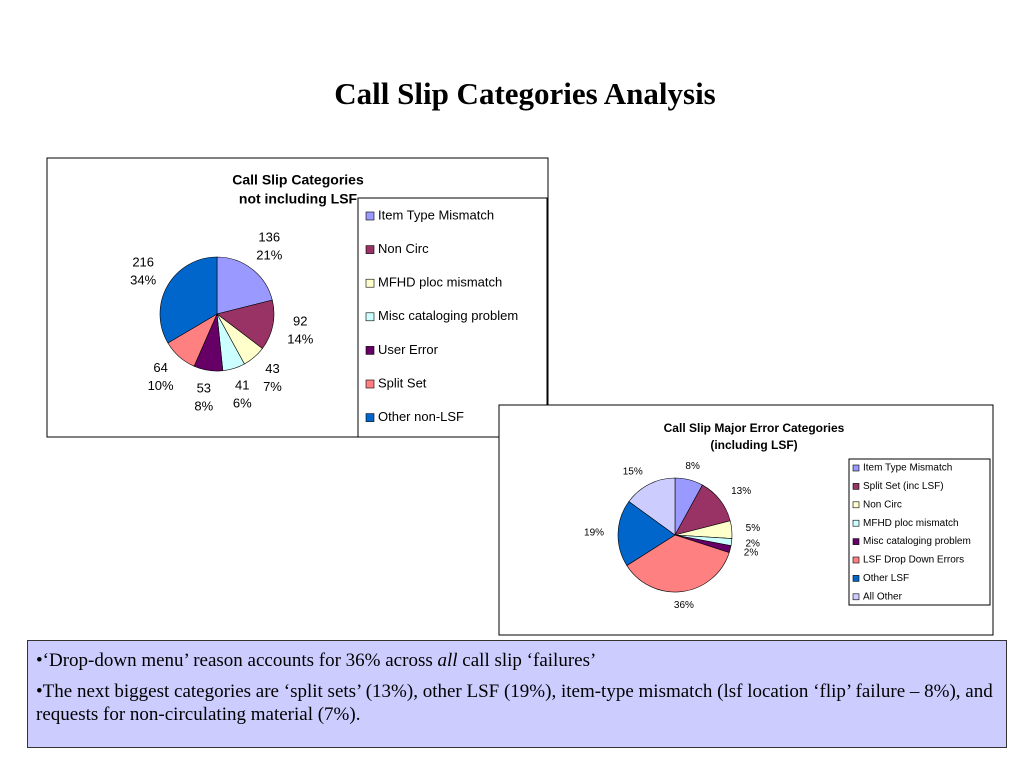  What do you see at coordinates (269, 254) in the screenshot?
I see `percent-label: 21%` at bounding box center [269, 254].